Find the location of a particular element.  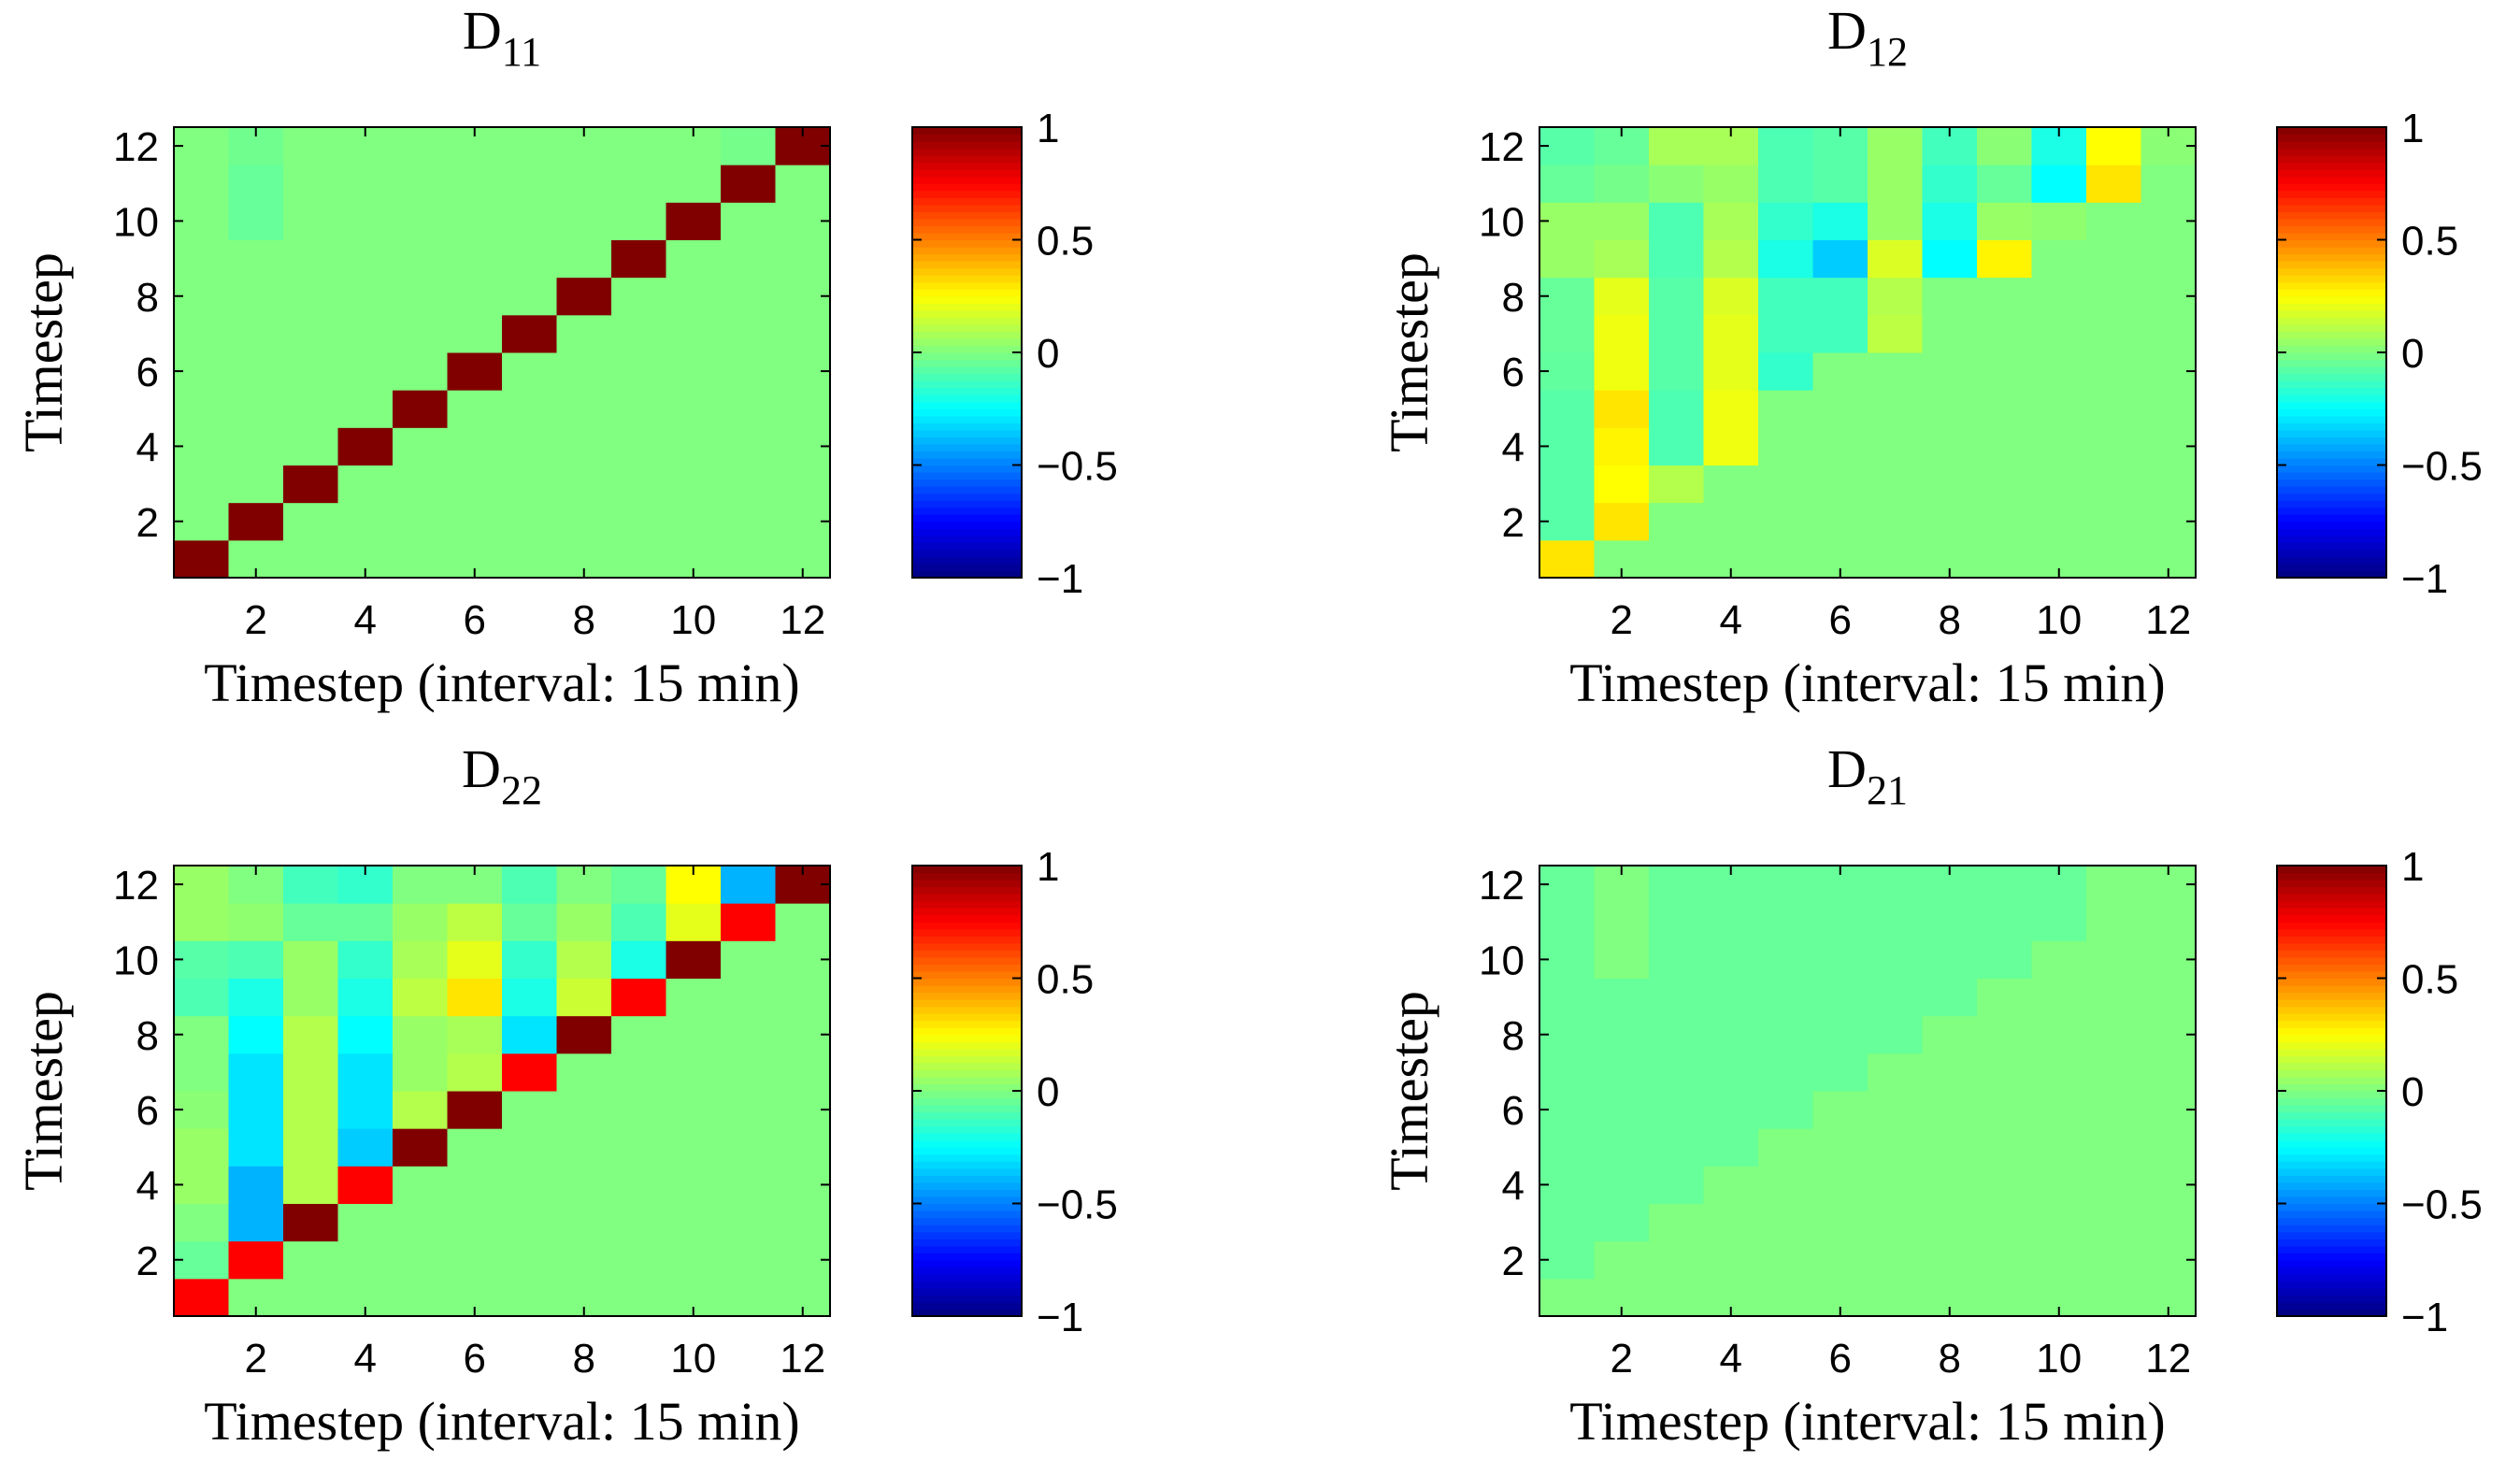

y-axis-label: Timestep is located at coordinates (1409, 352).